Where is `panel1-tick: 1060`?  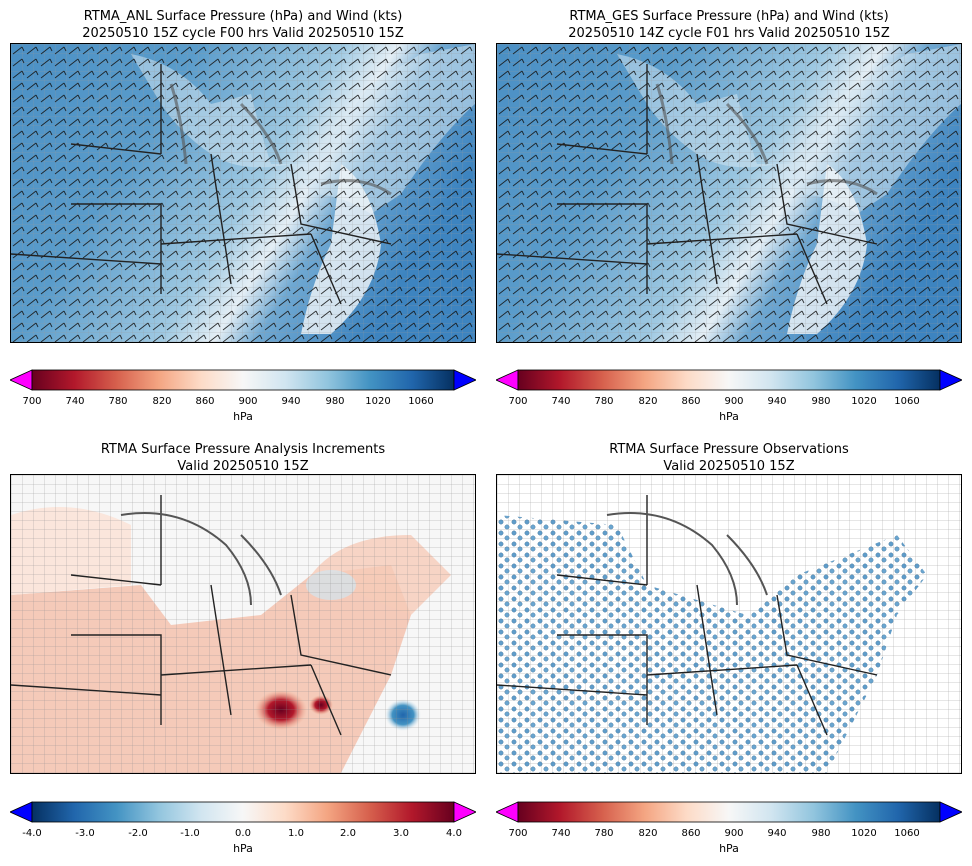
panel1-tick: 1060 is located at coordinates (421, 401).